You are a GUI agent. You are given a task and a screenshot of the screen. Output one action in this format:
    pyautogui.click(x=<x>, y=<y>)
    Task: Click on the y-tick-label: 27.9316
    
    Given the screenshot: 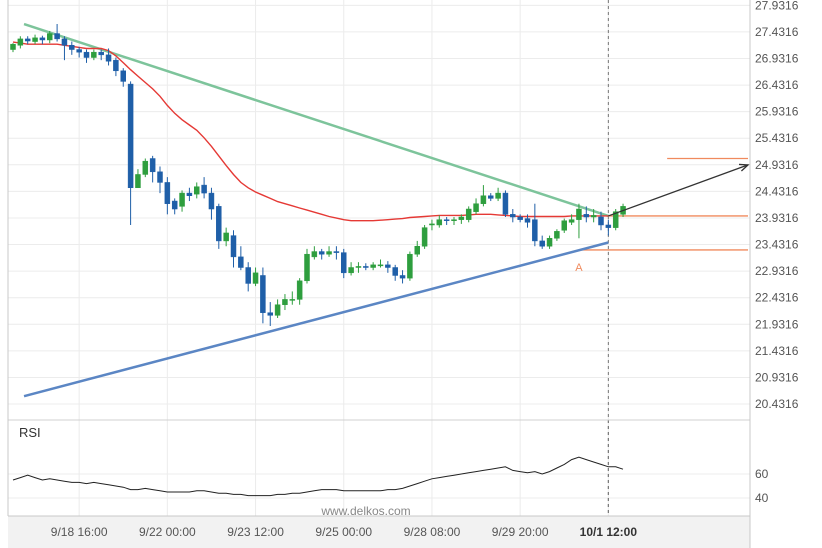 What is the action you would take?
    pyautogui.click(x=777, y=6)
    